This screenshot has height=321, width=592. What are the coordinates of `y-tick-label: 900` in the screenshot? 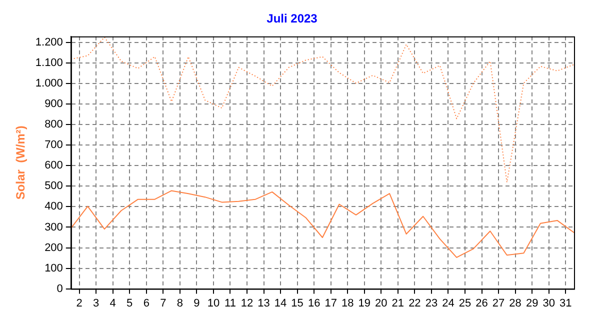 It's located at (53, 104).